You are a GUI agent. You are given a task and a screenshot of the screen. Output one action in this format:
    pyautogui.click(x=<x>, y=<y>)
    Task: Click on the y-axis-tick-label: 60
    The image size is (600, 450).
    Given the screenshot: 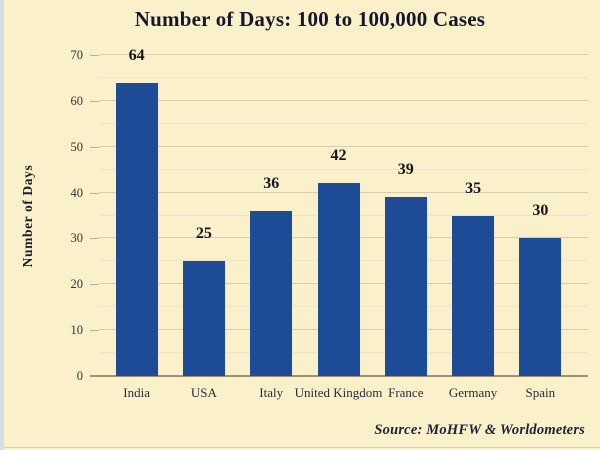 What is the action you would take?
    pyautogui.click(x=77, y=100)
    